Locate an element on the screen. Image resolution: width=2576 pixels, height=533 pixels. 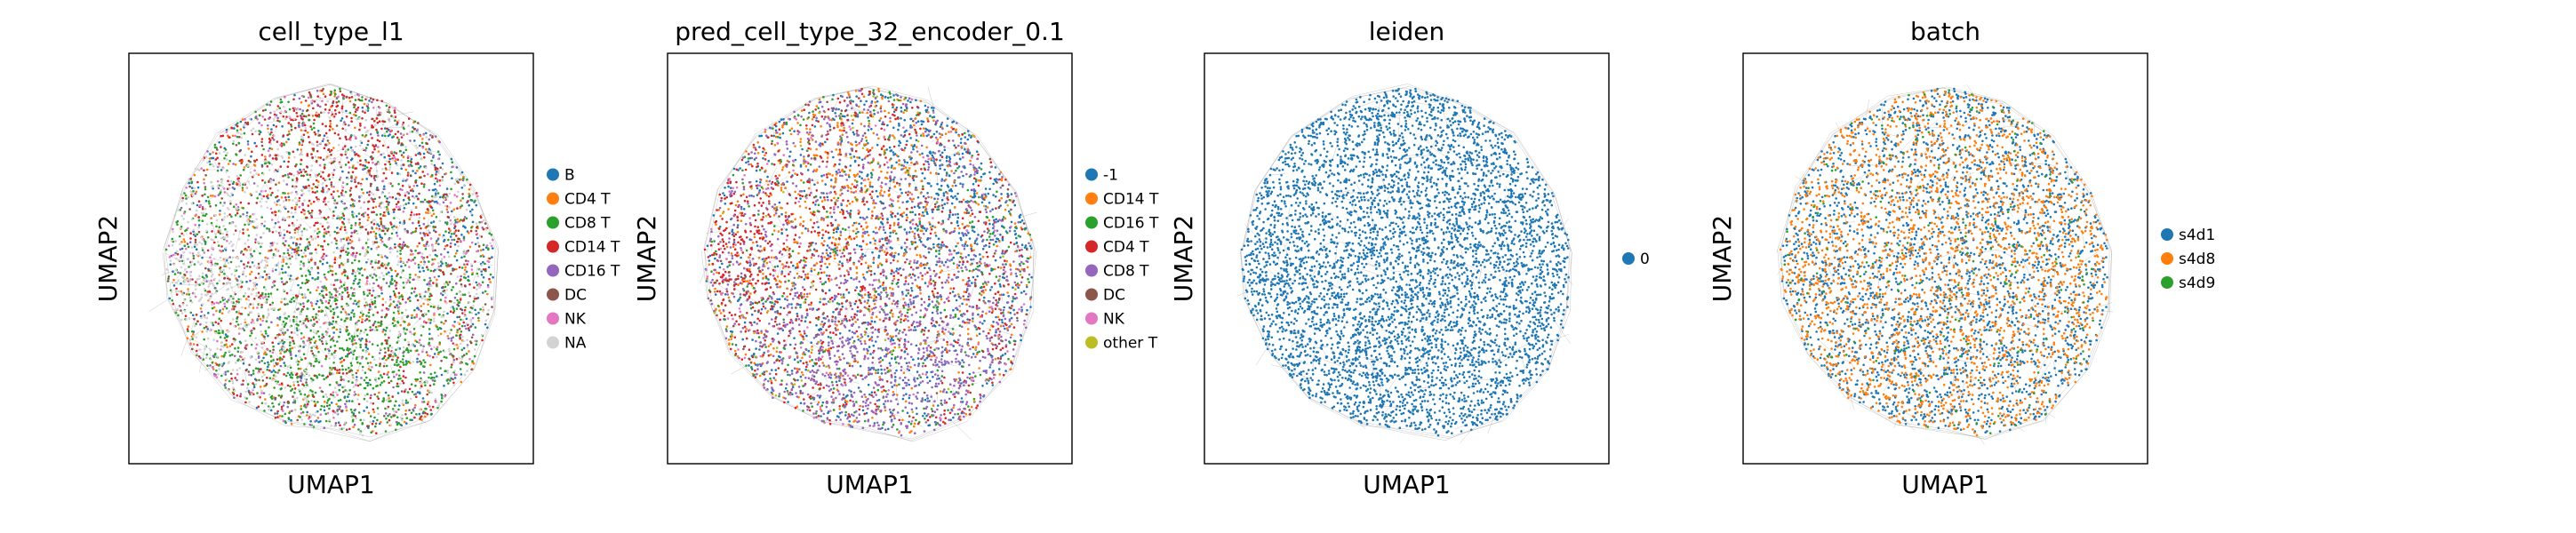
legend-label: B is located at coordinates (569, 176).